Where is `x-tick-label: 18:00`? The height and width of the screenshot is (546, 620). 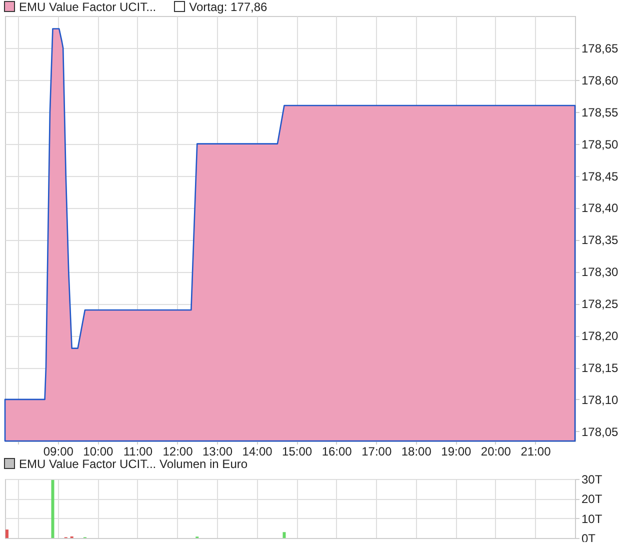 x-tick-label: 18:00 is located at coordinates (416, 451).